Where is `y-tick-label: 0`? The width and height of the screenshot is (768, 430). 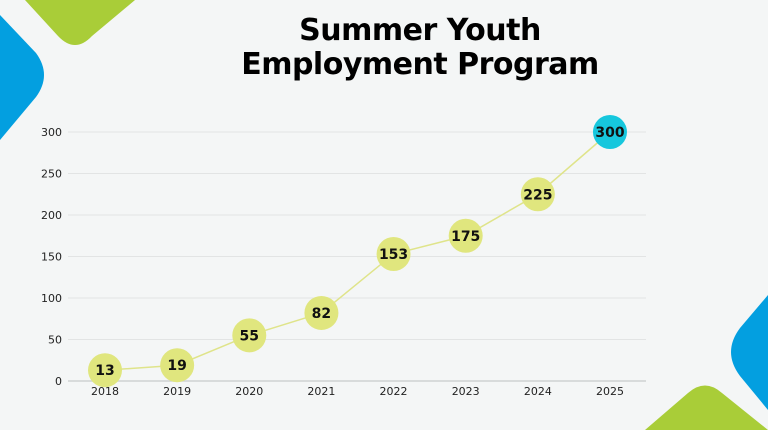 y-tick-label: 0 is located at coordinates (58, 381).